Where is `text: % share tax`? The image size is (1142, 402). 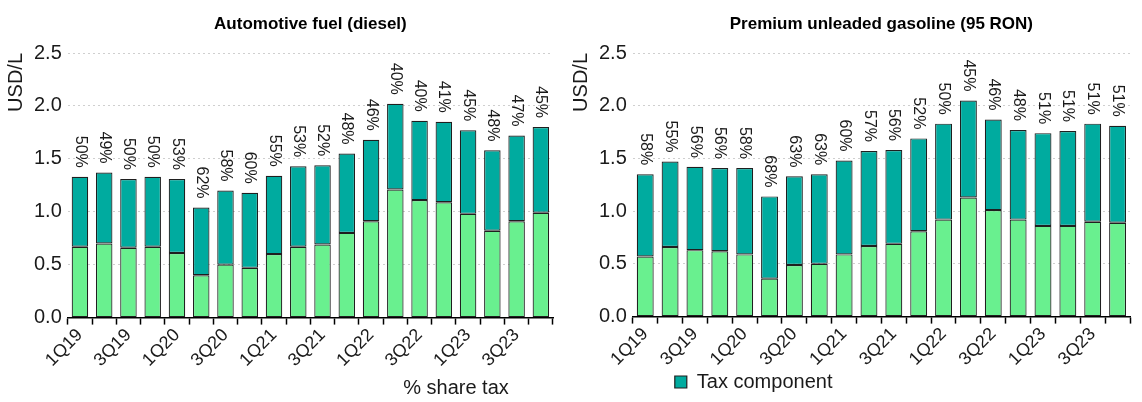
text: % share tax is located at coordinates (456, 387).